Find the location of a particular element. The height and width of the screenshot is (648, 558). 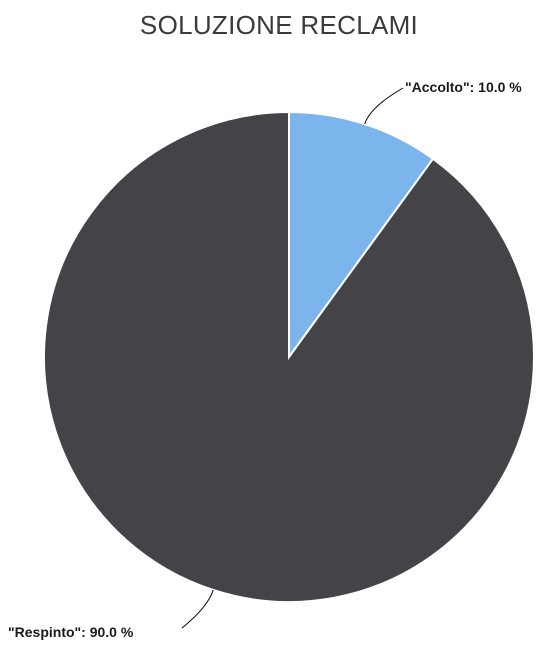

data-label-accolto: "Accolto": 10.0 % is located at coordinates (463, 87).